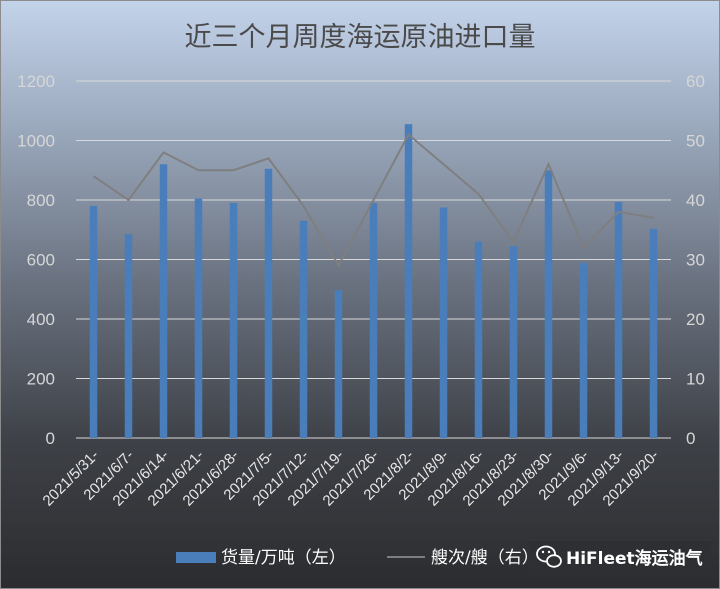 This screenshot has height=589, width=720. Describe the element at coordinates (695, 200) in the screenshot. I see `right-tick-label: 40` at that location.